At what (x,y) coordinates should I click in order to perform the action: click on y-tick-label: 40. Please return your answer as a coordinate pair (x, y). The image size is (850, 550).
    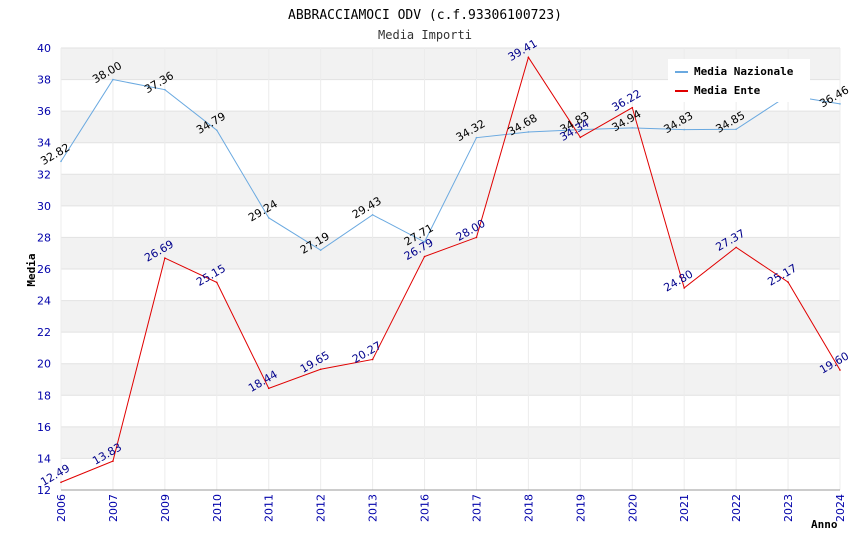
    Looking at the image, I should click on (44, 48).